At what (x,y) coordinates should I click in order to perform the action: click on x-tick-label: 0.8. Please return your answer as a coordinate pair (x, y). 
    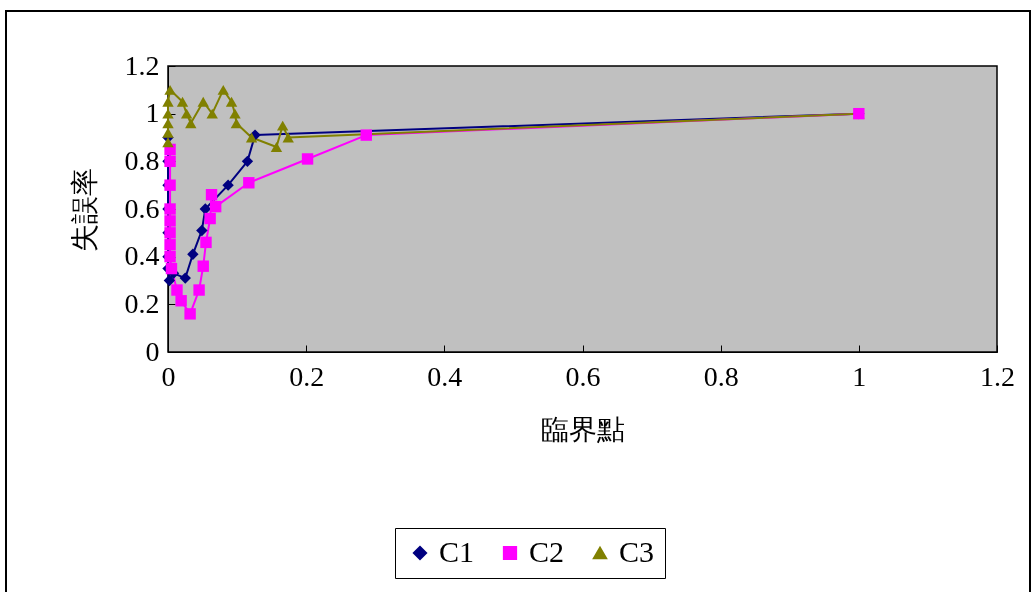
    Looking at the image, I should click on (721, 376).